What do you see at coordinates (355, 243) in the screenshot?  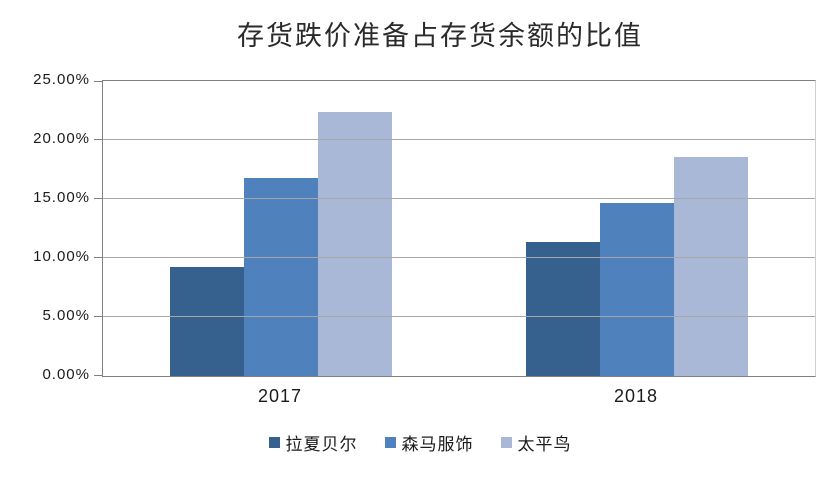 I see `bar-太平鸟-2017` at bounding box center [355, 243].